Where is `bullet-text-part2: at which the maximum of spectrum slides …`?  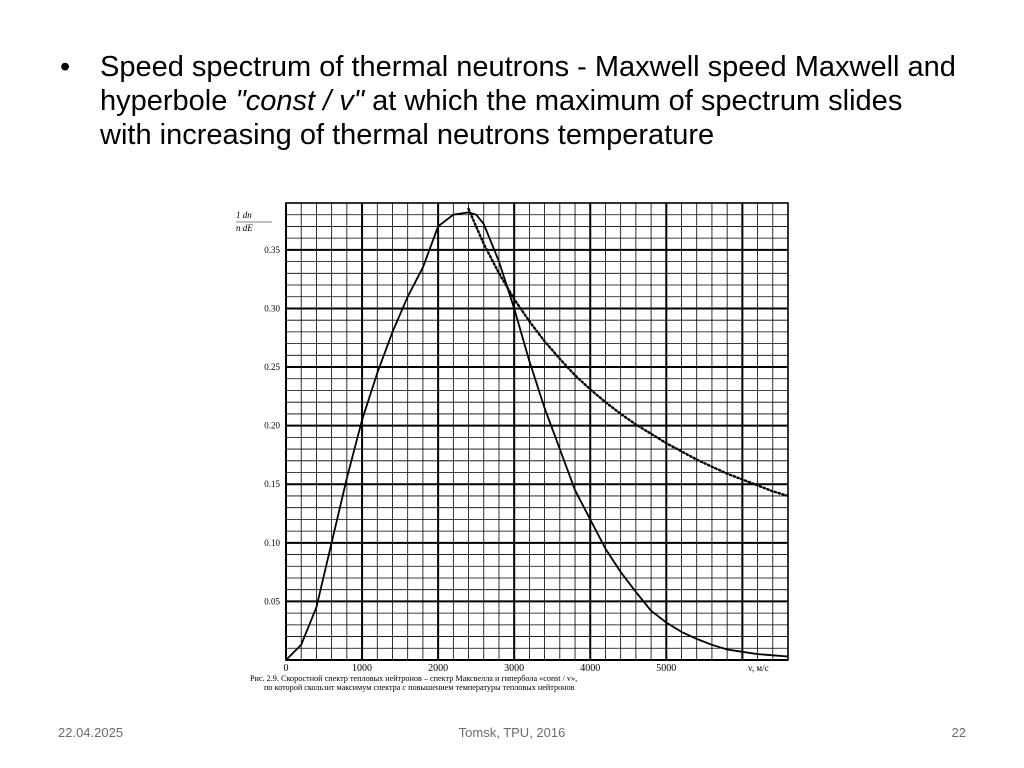 bullet-text-part2: at which the maximum of spectrum slides … is located at coordinates (501, 118).